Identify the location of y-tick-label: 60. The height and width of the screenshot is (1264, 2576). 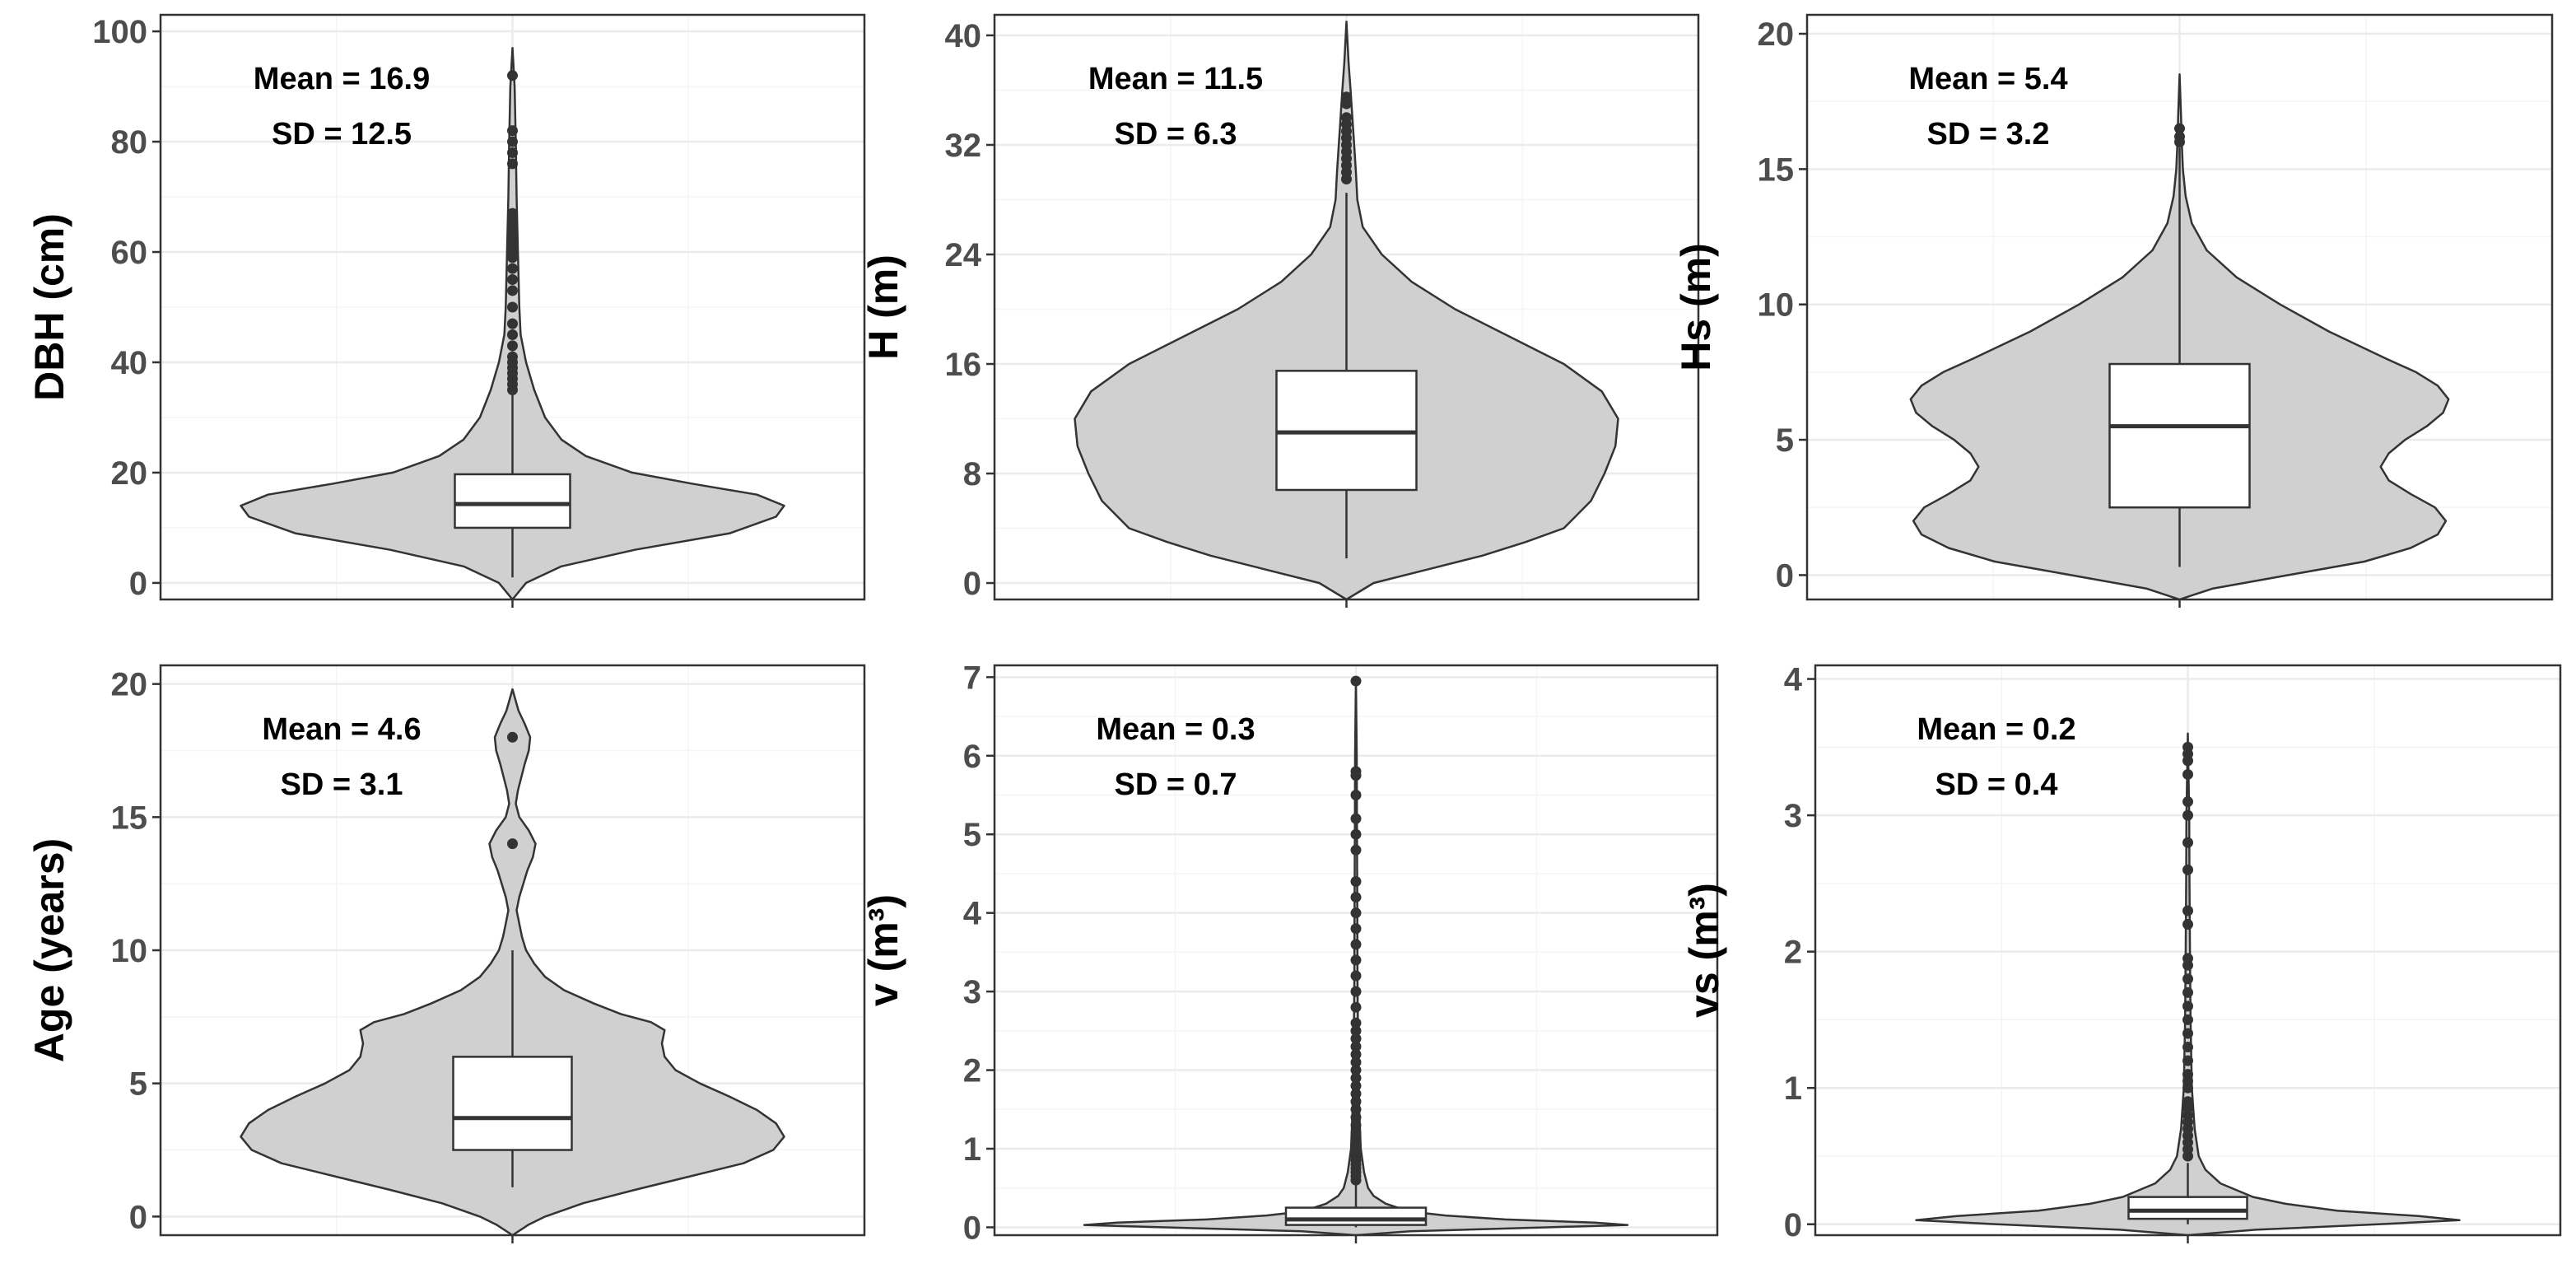
(129, 253).